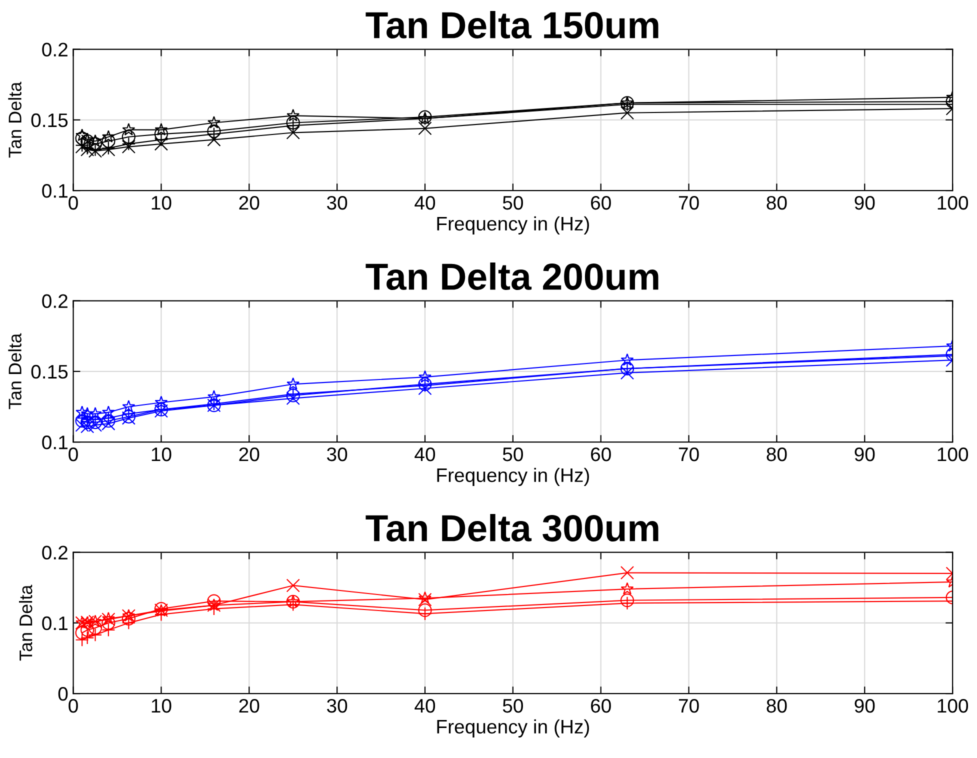  I want to click on chart-title: Tan Delta 150um, so click(512, 24).